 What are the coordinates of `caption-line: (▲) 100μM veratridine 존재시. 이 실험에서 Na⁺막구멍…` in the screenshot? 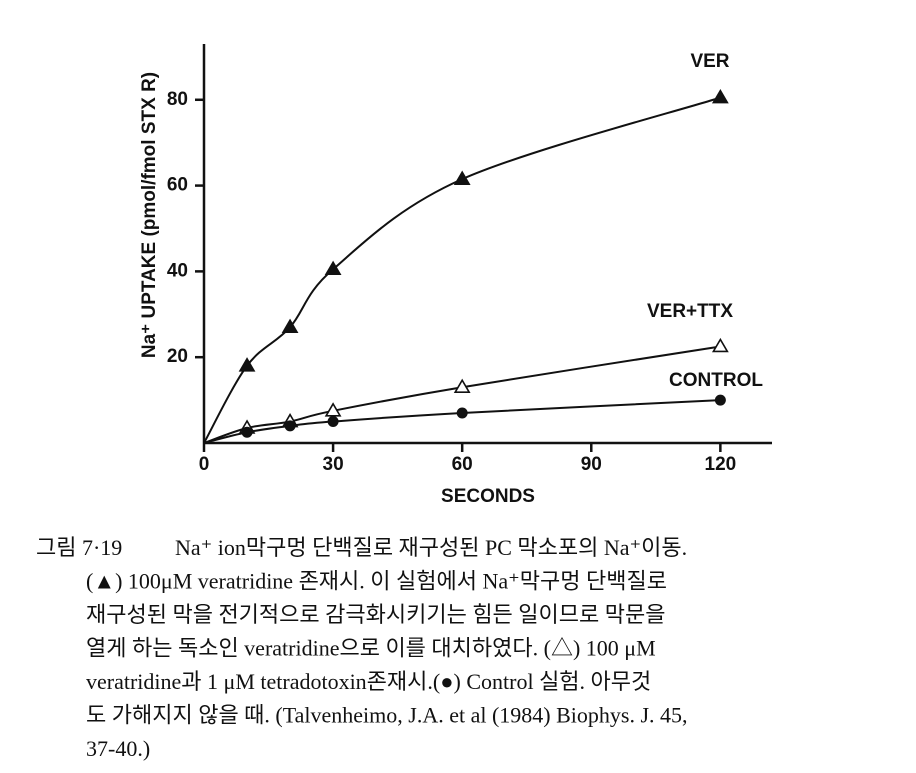 It's located at (376, 581).